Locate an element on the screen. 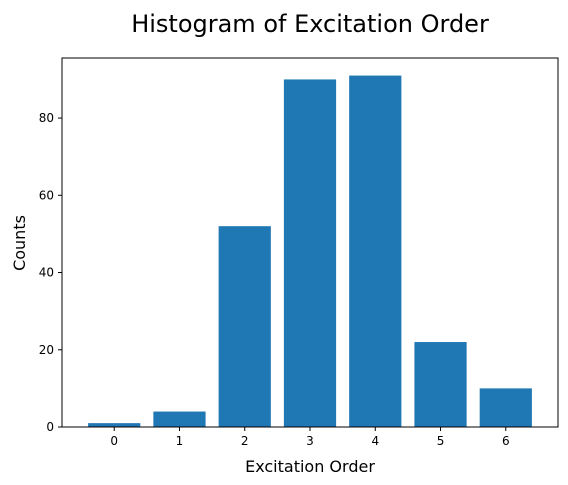 Image resolution: width=568 pixels, height=485 pixels. chart-title: Histogram of Excitation Order is located at coordinates (310, 24).